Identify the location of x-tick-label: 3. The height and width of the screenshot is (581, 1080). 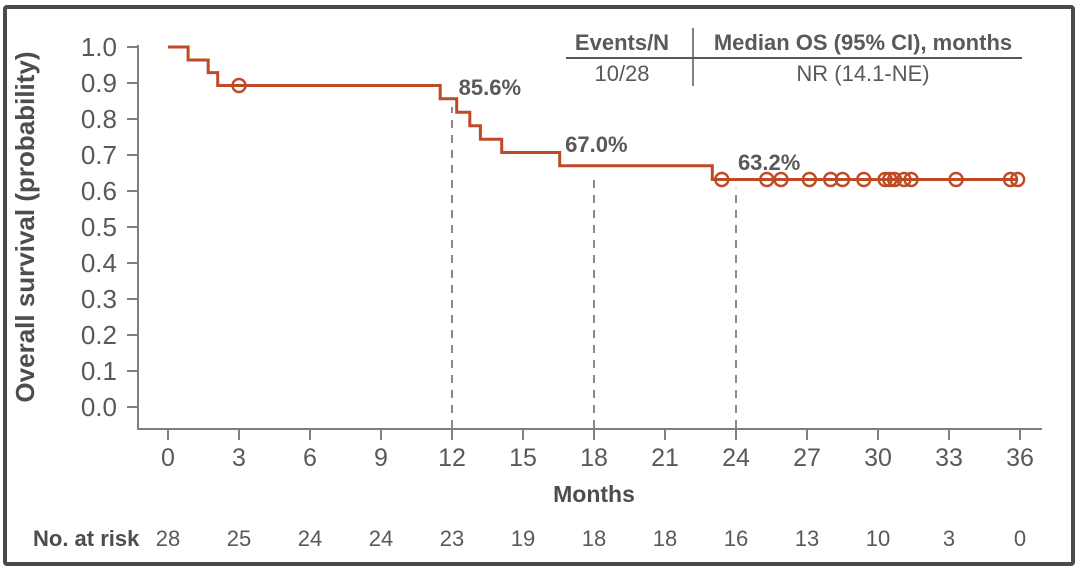
(239, 458).